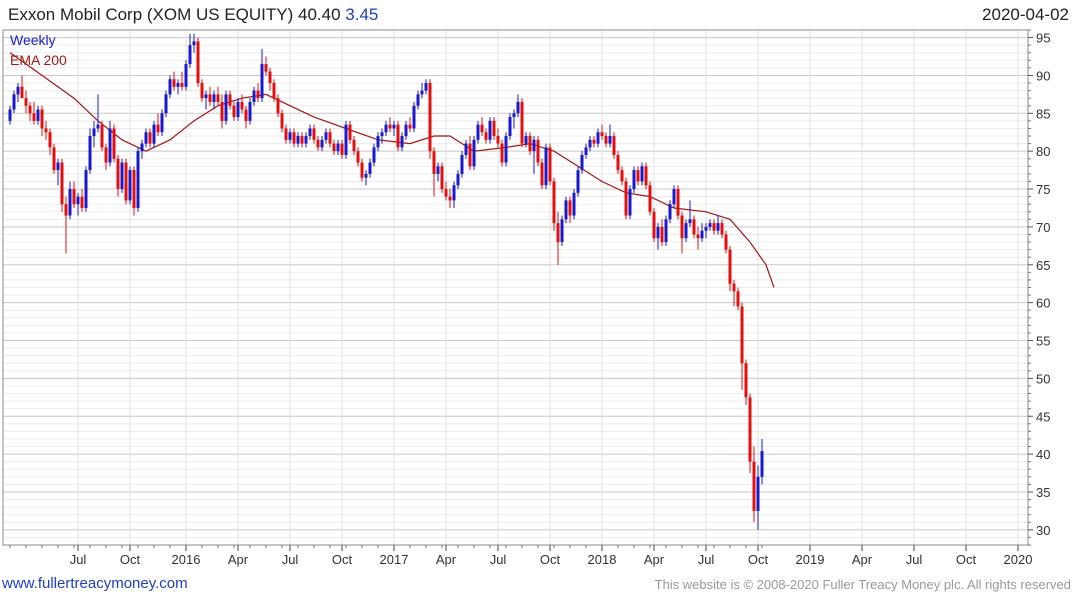 Image resolution: width=1075 pixels, height=600 pixels. Describe the element at coordinates (758, 559) in the screenshot. I see `x-tick-label: Oct` at that location.